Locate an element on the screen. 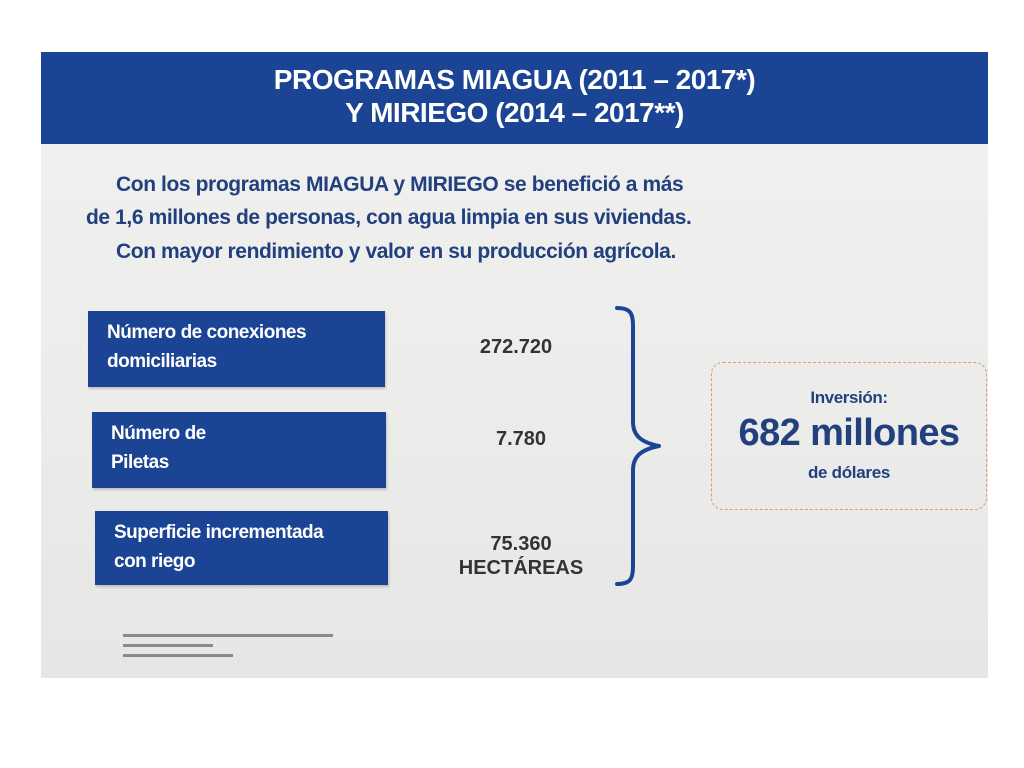 Image resolution: width=1024 pixels, height=768 pixels. curly-brace-icon is located at coordinates (638, 446).